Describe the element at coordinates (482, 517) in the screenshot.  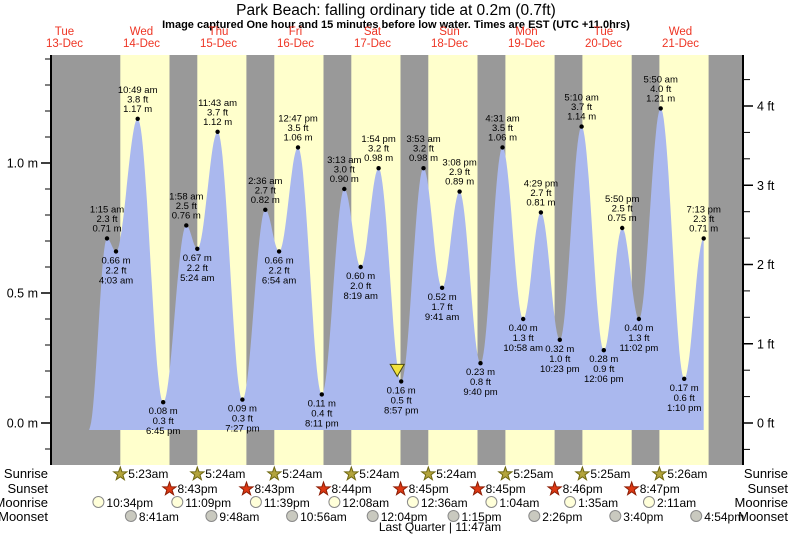
I see `moonset-time: 1:15pm` at that location.